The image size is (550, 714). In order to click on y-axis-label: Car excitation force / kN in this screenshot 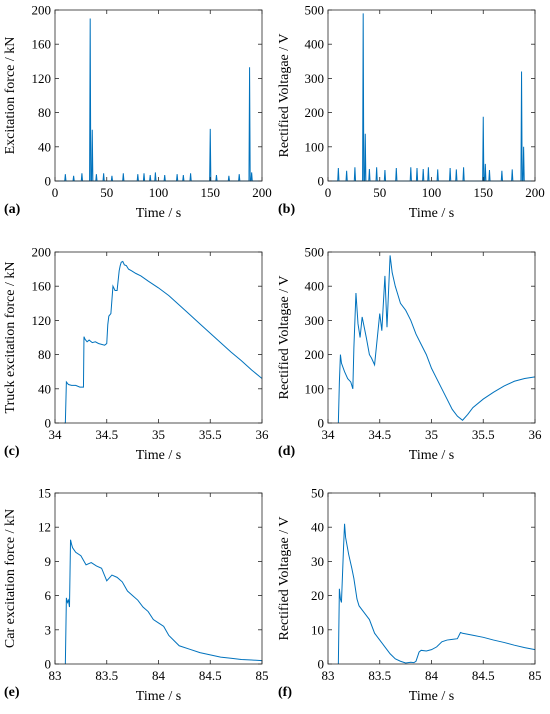, I will do `click(10, 578)`.